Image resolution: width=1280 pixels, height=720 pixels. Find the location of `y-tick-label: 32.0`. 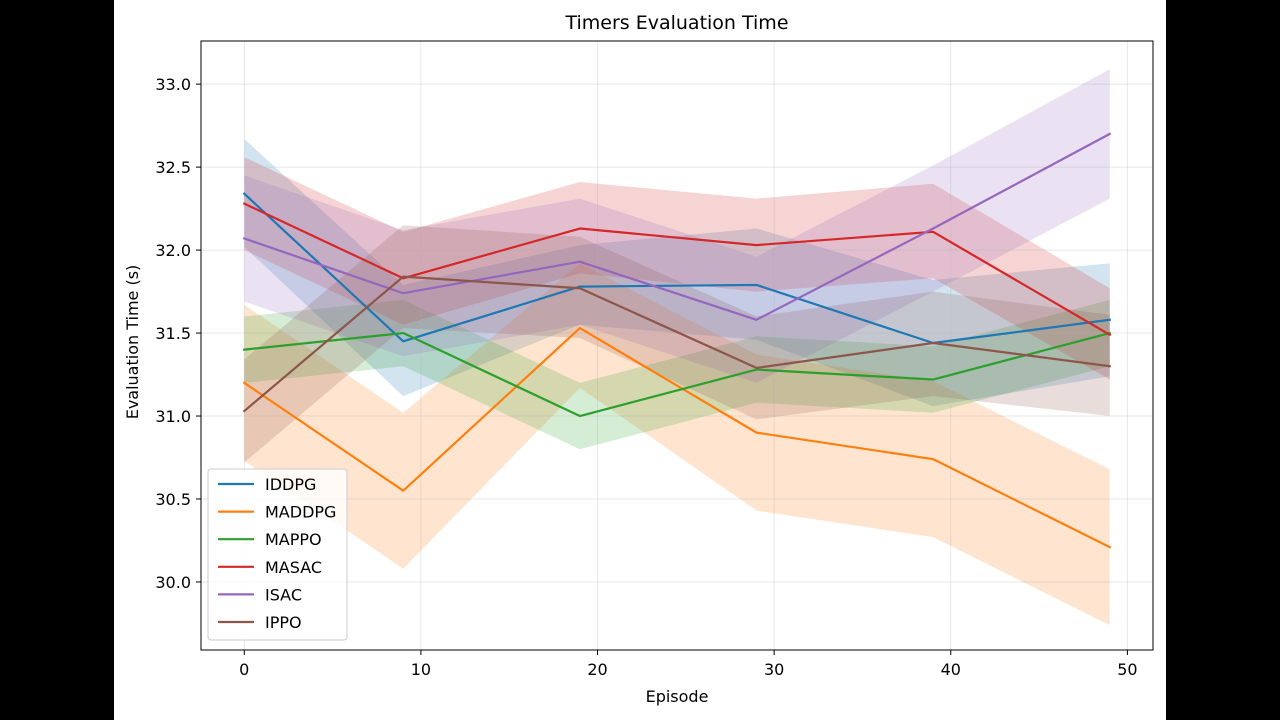

y-tick-label: 32.0 is located at coordinates (173, 250).